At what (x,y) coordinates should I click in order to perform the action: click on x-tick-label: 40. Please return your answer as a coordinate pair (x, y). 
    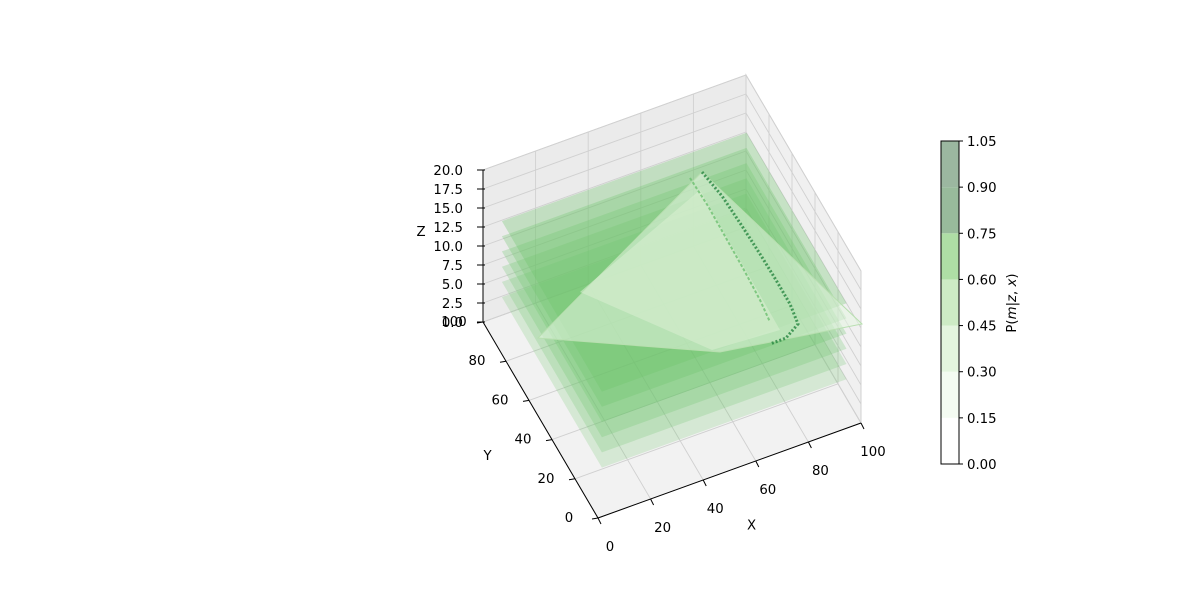
    Looking at the image, I should click on (715, 509).